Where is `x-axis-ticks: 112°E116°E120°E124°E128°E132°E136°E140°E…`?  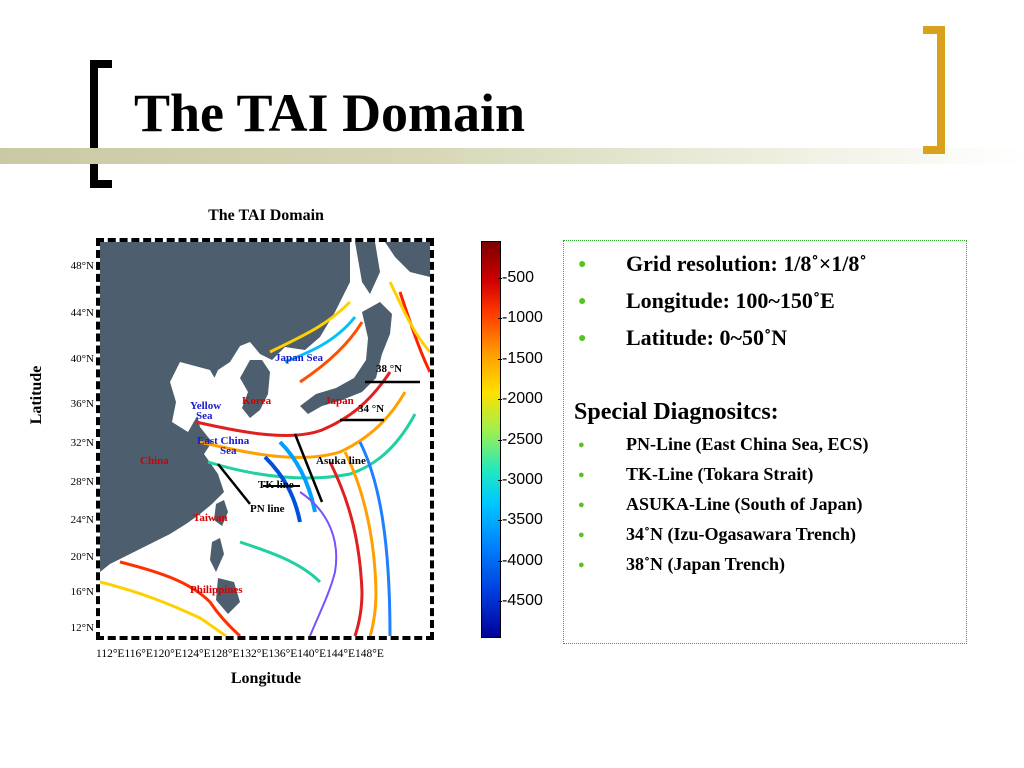 x-axis-ticks: 112°E116°E120°E124°E128°E132°E136°E140°E… is located at coordinates (240, 654).